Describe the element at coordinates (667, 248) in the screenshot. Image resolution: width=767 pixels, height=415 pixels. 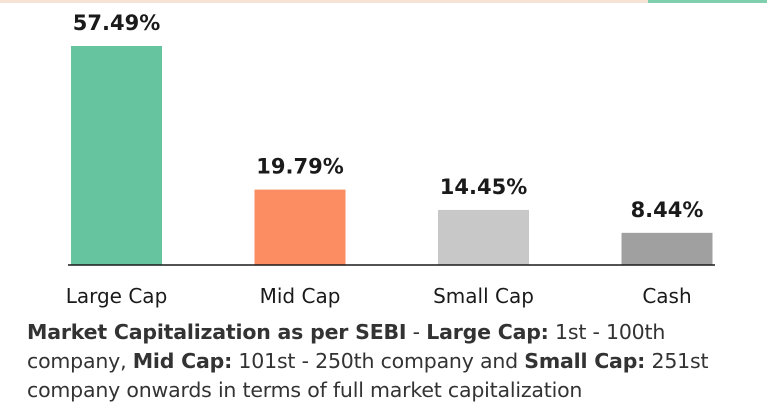
I see `bar-cash` at that location.